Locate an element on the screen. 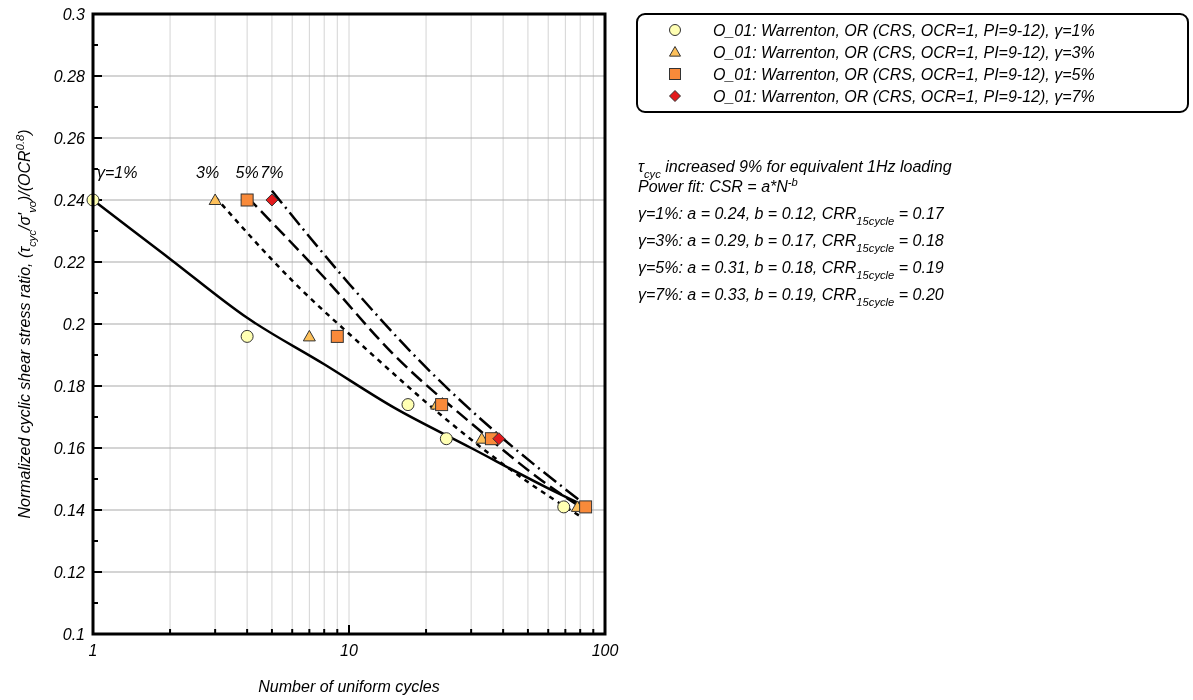  annotation: γ=1% is located at coordinates (117, 172).